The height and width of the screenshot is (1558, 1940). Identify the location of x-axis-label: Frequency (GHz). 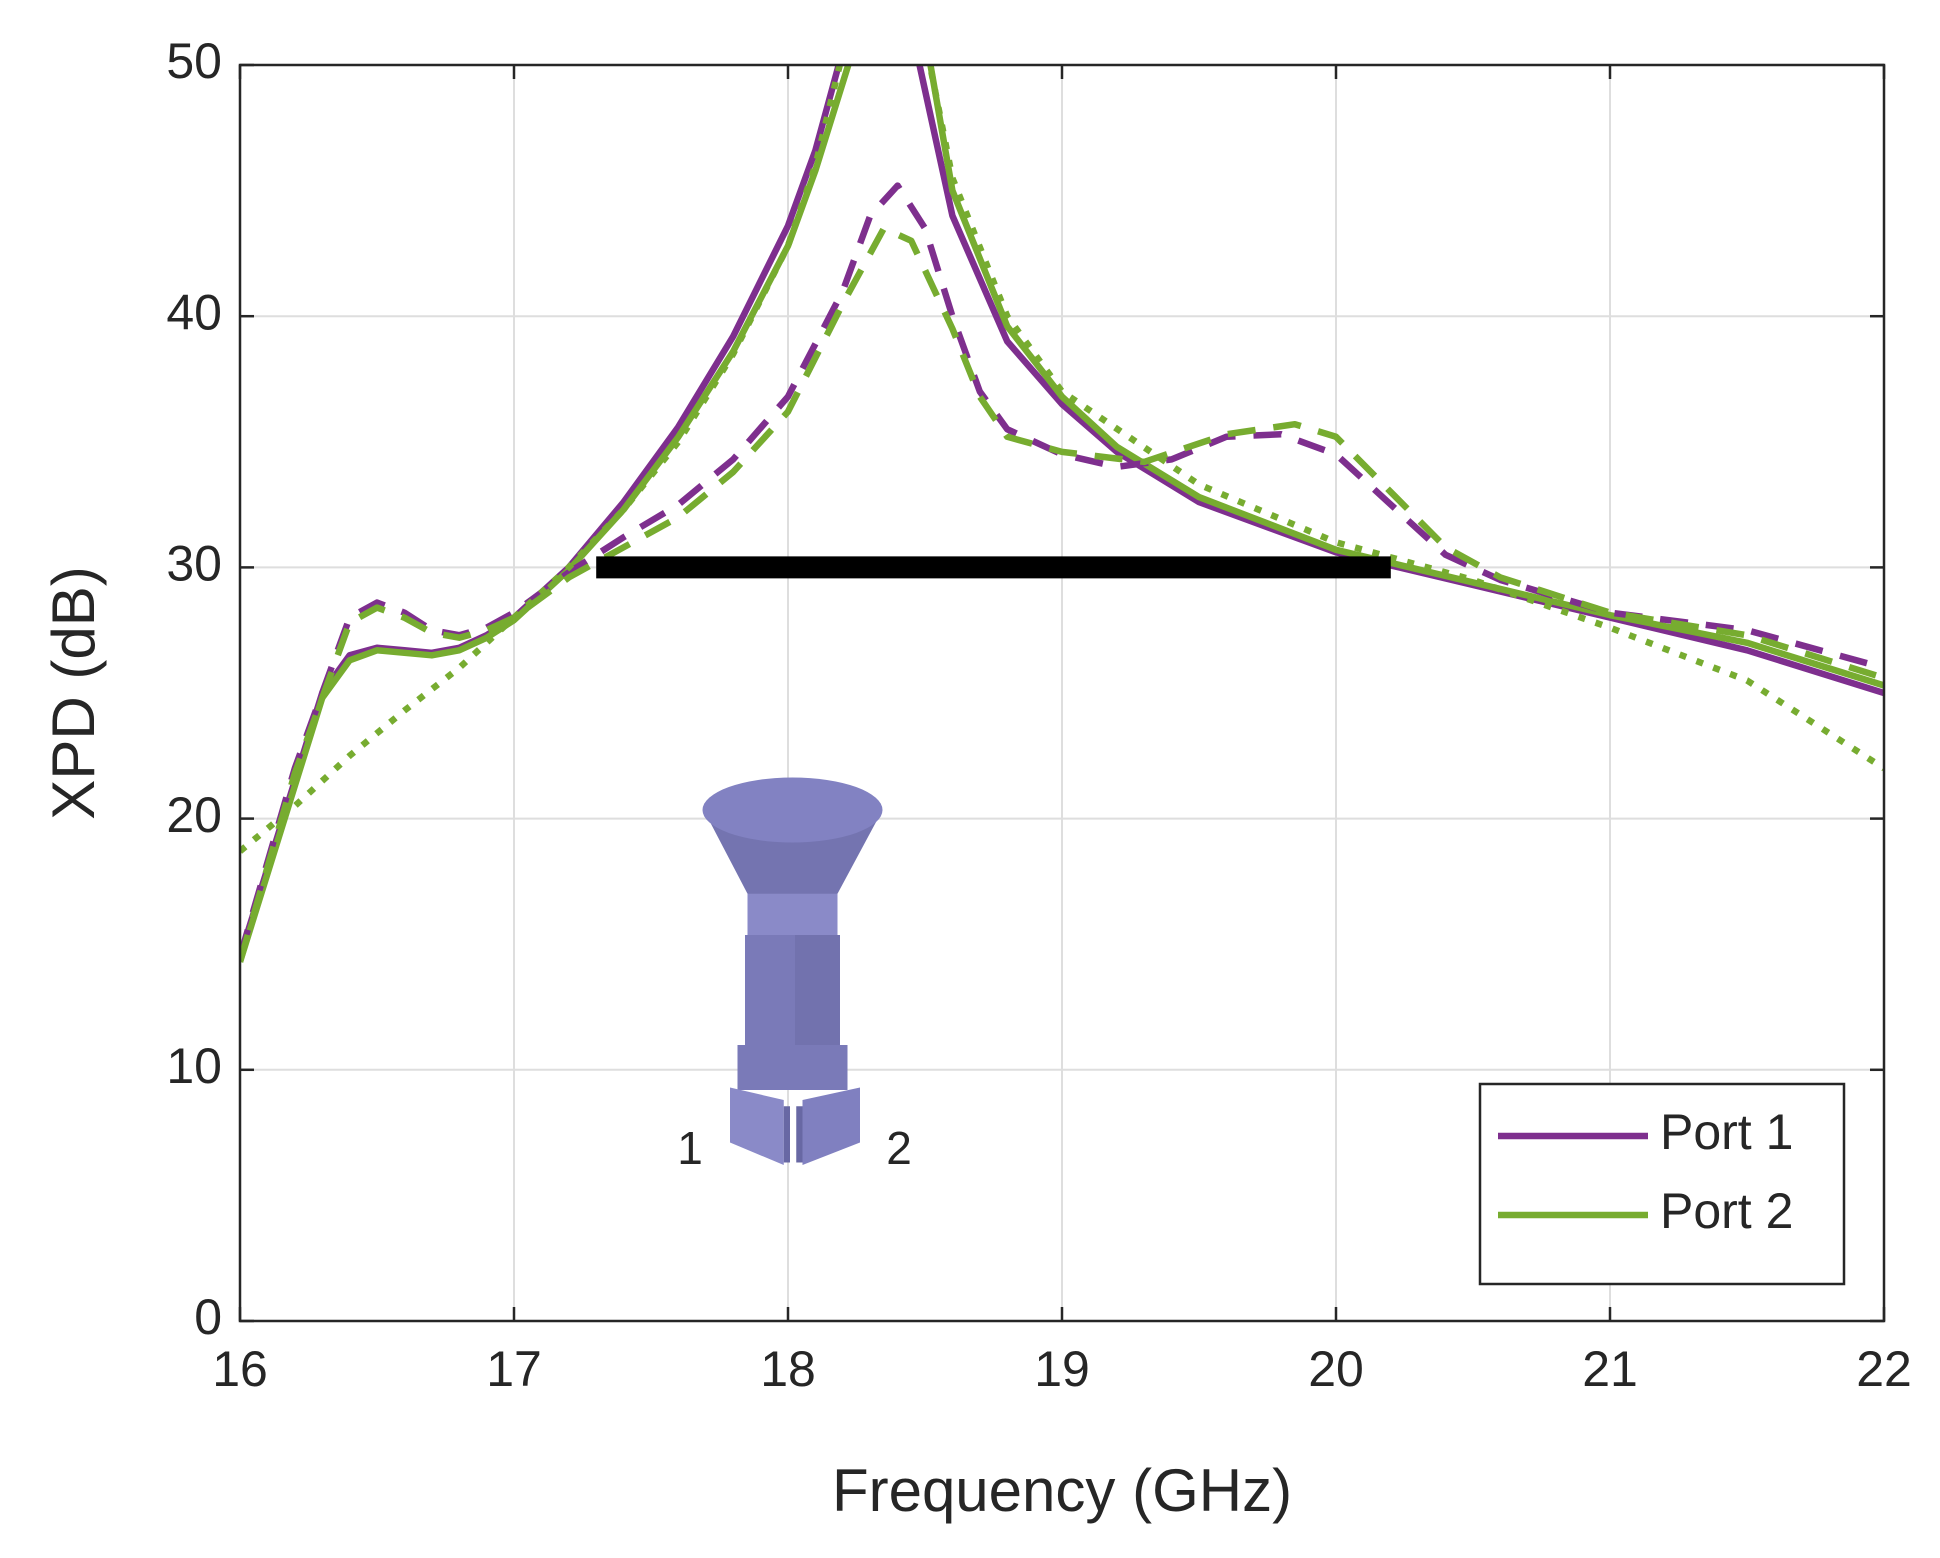
(1062, 1490).